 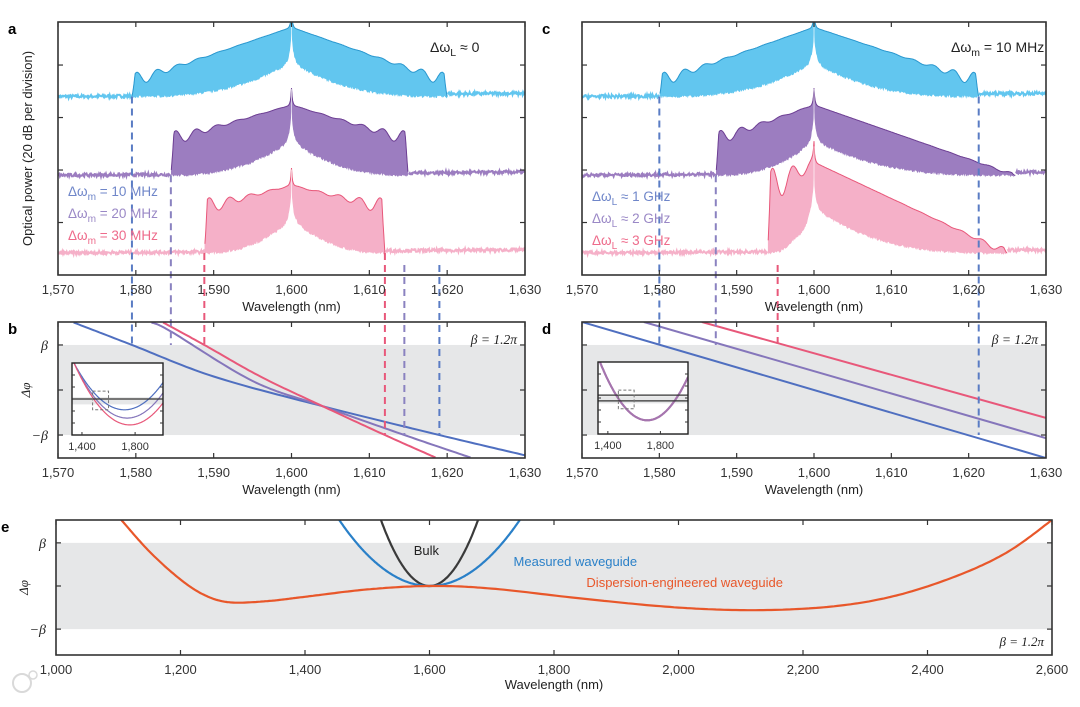 I want to click on curve-20-mhz, so click(x=311, y=390).